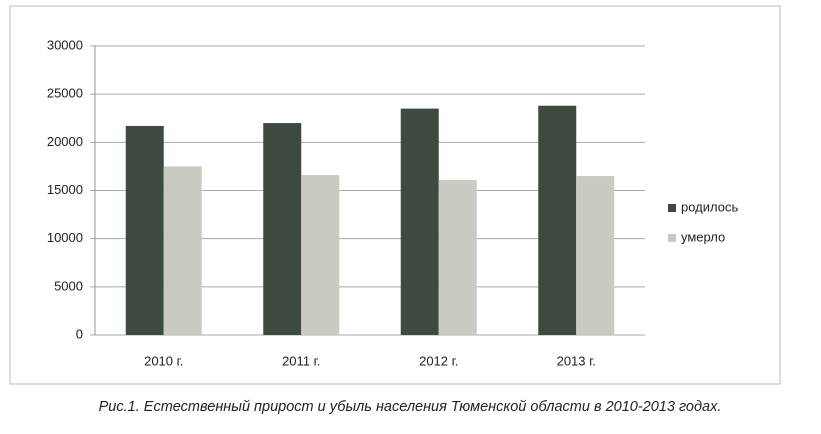 The image size is (821, 434). What do you see at coordinates (703, 236) in the screenshot?
I see `legend-label: умерло` at bounding box center [703, 236].